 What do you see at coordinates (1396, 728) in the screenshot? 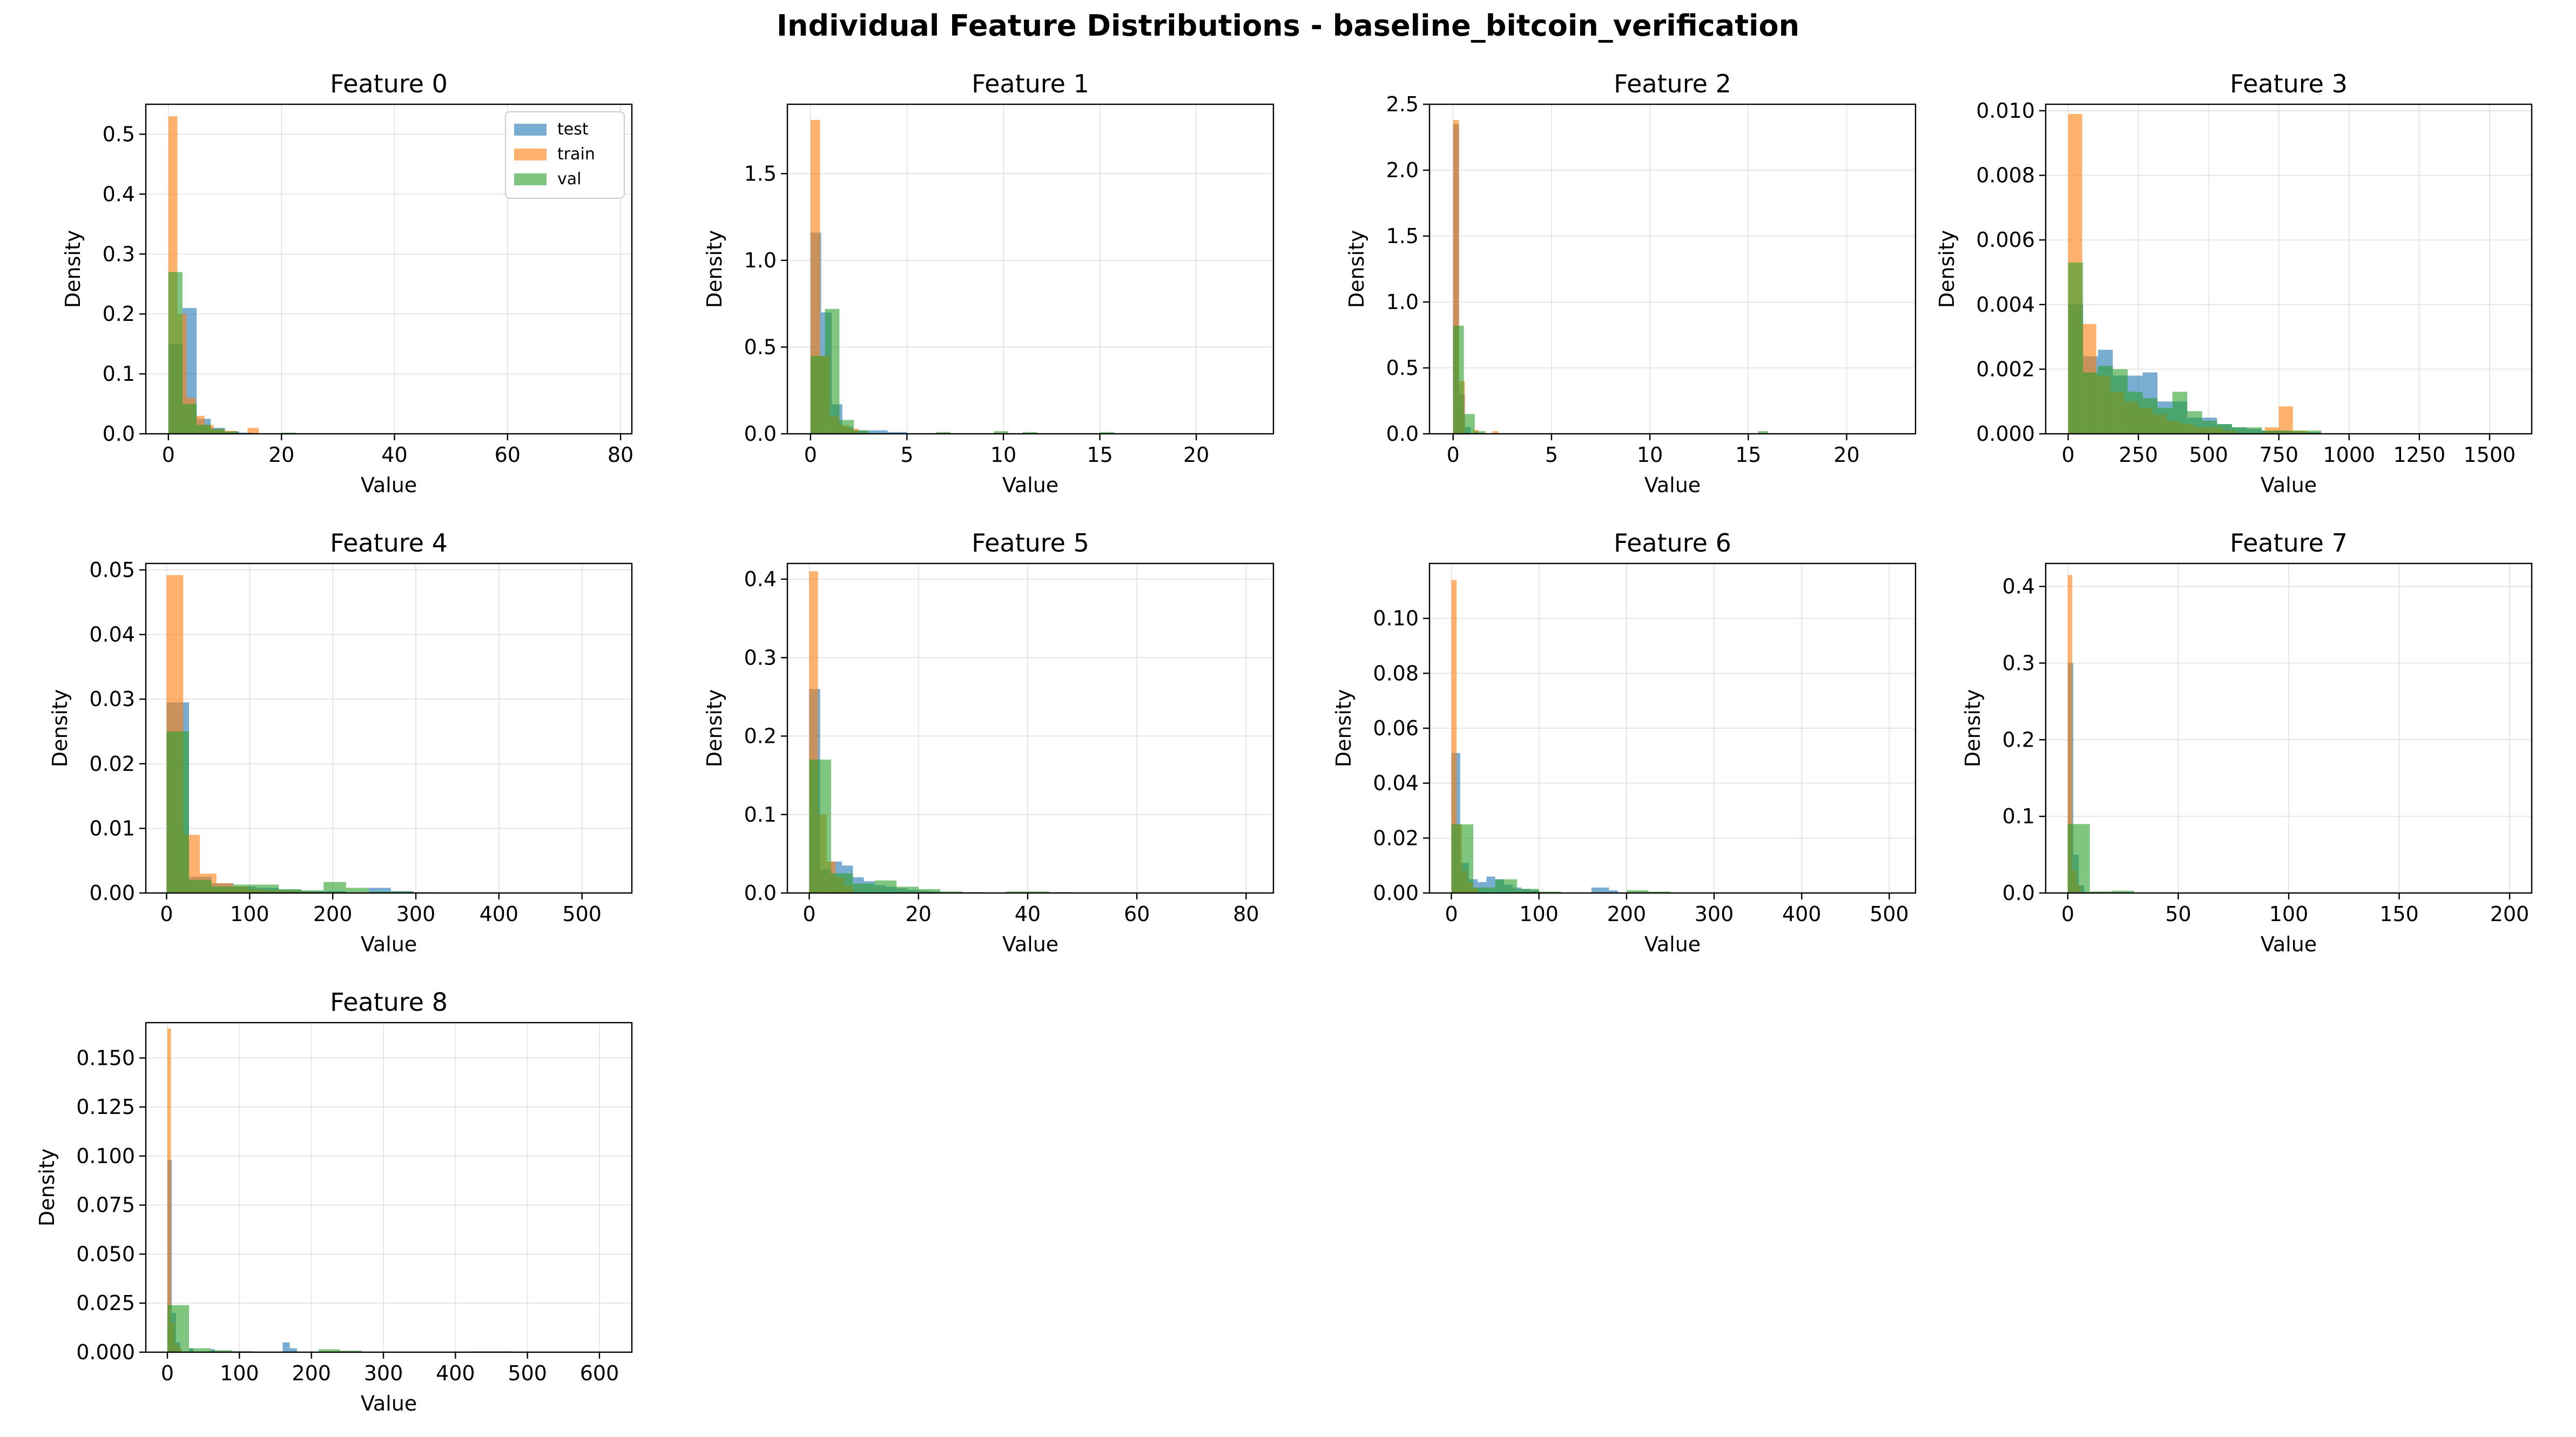
I see `y-tick-label: 0.06` at bounding box center [1396, 728].